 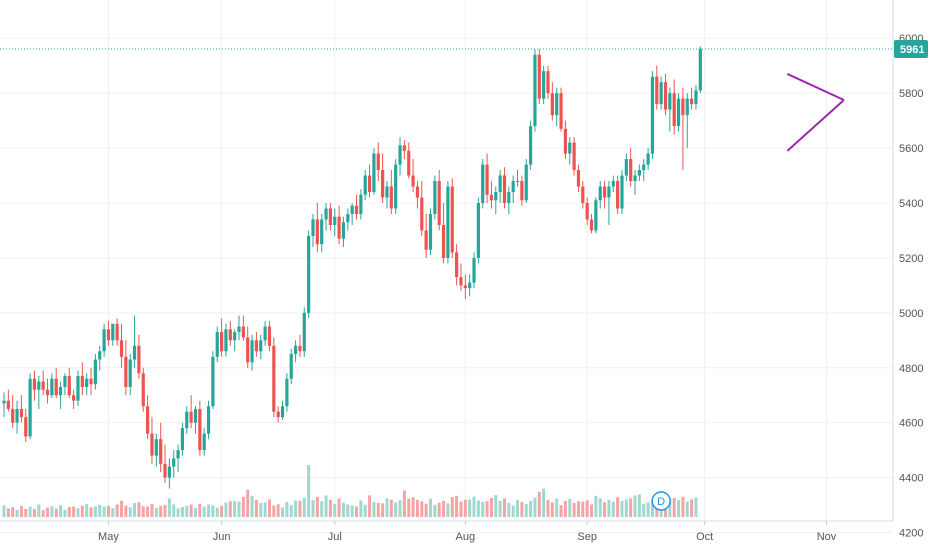 What do you see at coordinates (222, 537) in the screenshot?
I see `time-tick-label: Jun` at bounding box center [222, 537].